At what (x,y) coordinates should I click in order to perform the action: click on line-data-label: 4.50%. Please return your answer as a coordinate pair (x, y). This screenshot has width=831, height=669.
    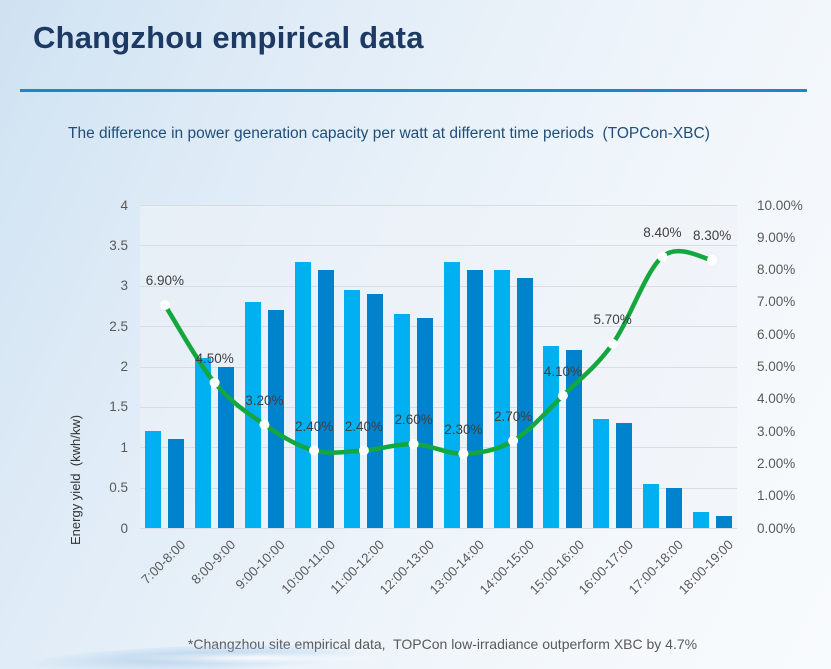
    Looking at the image, I should click on (214, 358).